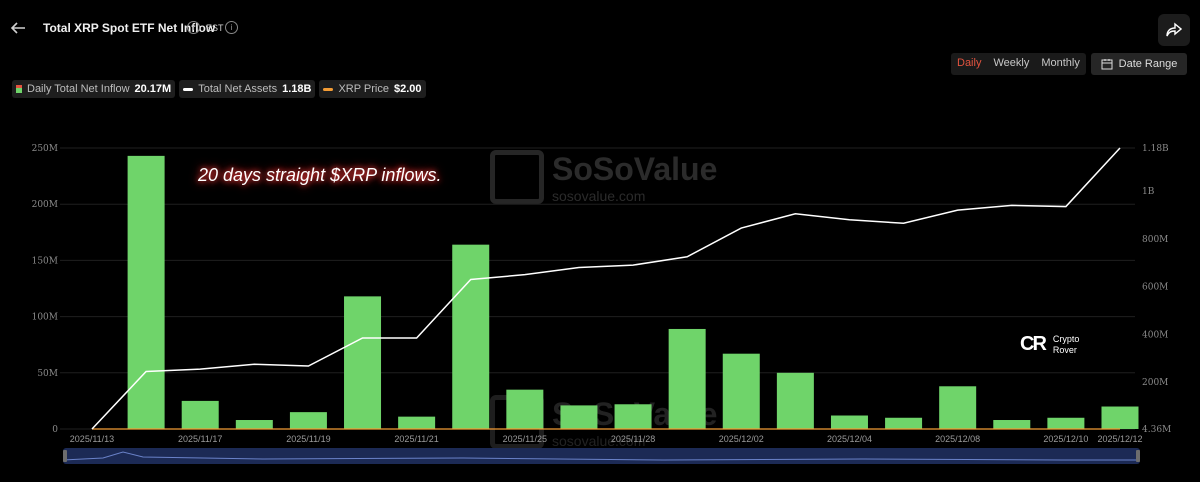  I want to click on line-swatch-icon, so click(188, 89).